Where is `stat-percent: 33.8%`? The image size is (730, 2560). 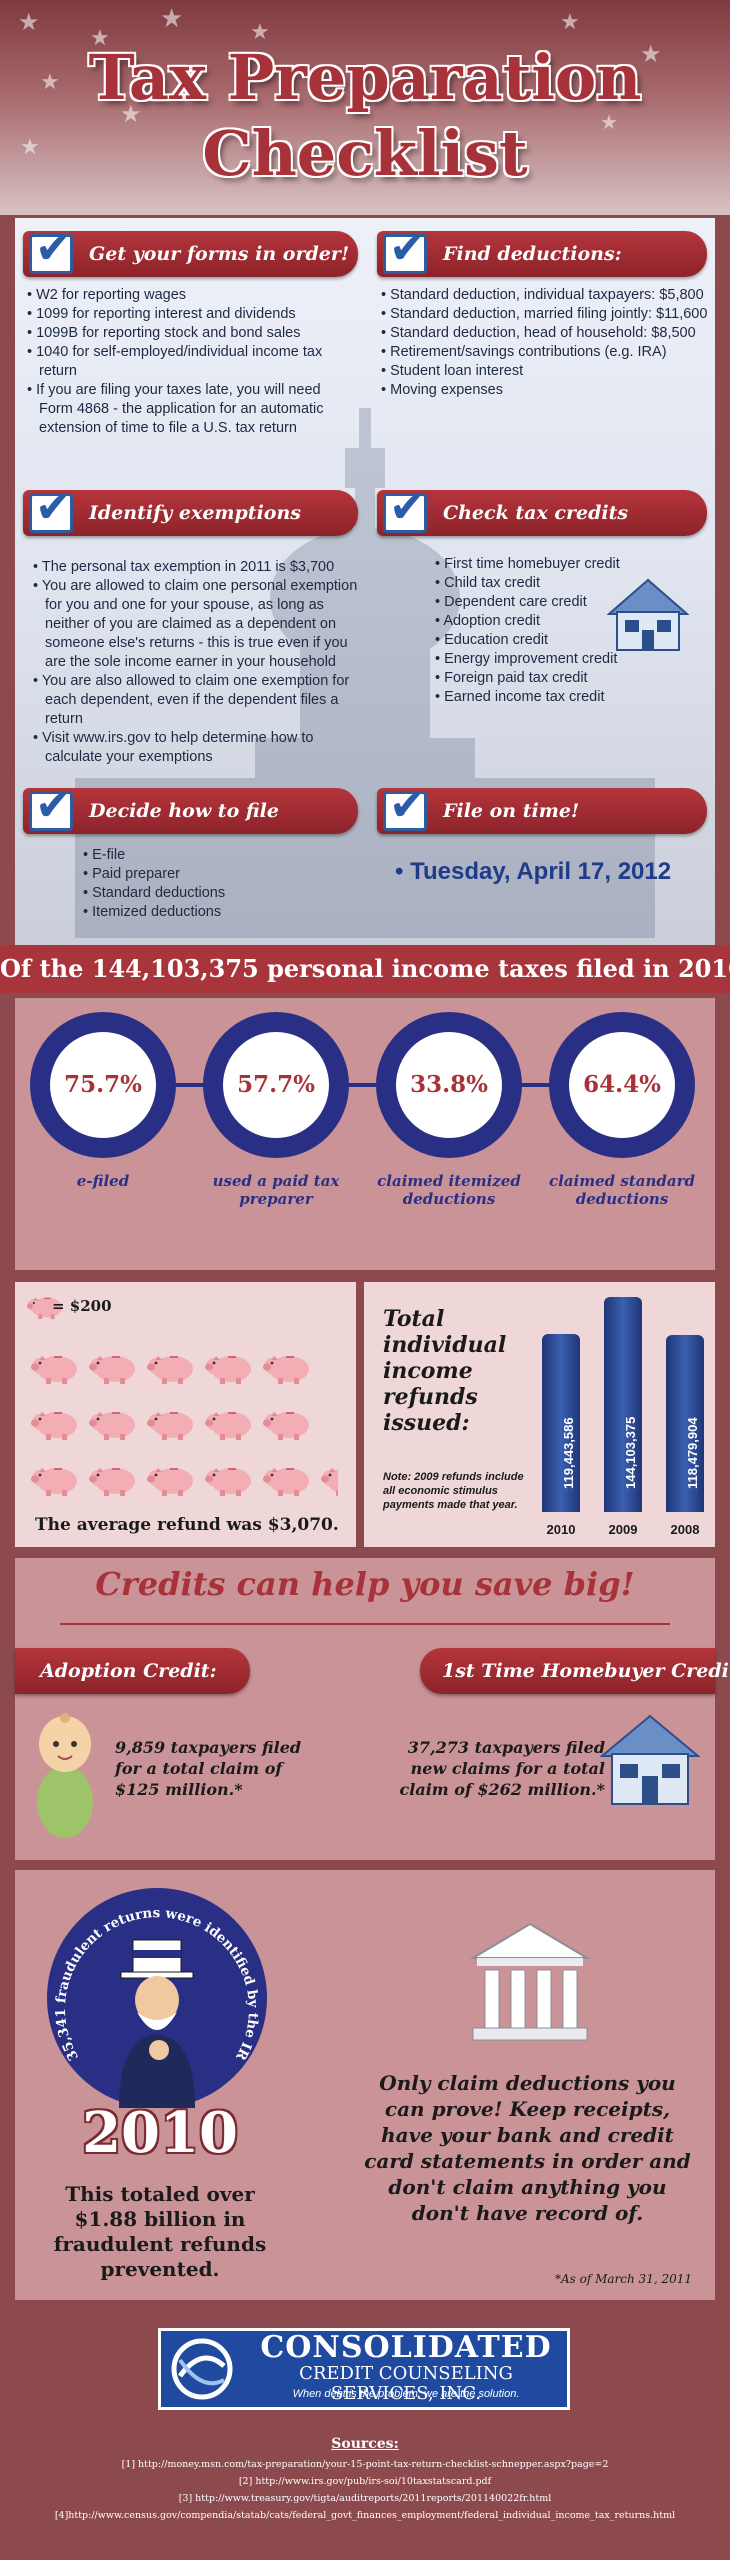 stat-percent: 33.8% is located at coordinates (449, 1084).